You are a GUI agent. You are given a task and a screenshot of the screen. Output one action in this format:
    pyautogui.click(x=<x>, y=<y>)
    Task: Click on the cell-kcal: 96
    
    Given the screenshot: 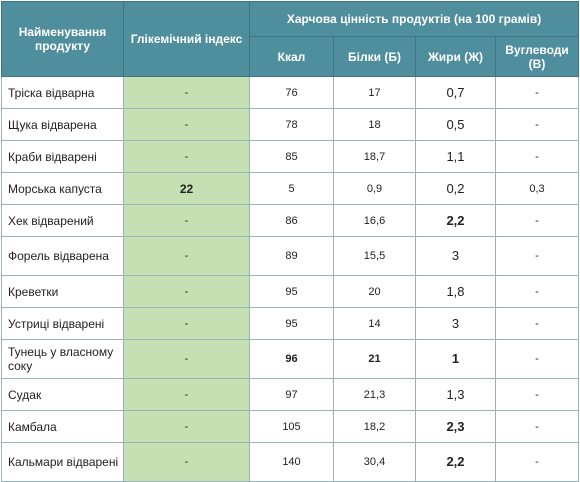 What is the action you would take?
    pyautogui.click(x=291, y=359)
    